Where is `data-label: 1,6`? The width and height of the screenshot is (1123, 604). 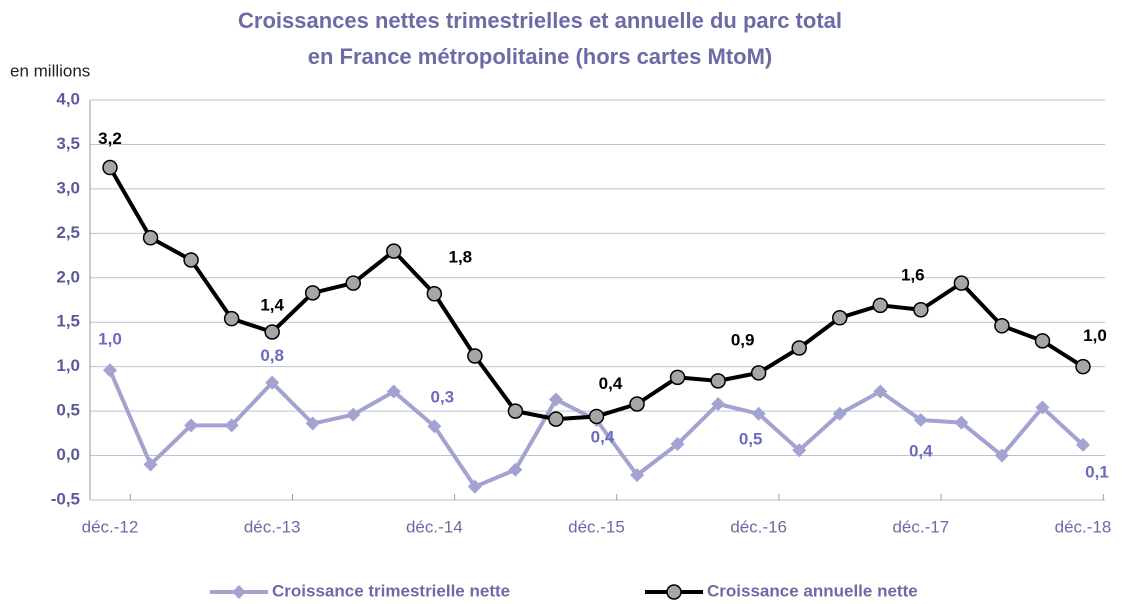
data-label: 1,6 is located at coordinates (913, 274).